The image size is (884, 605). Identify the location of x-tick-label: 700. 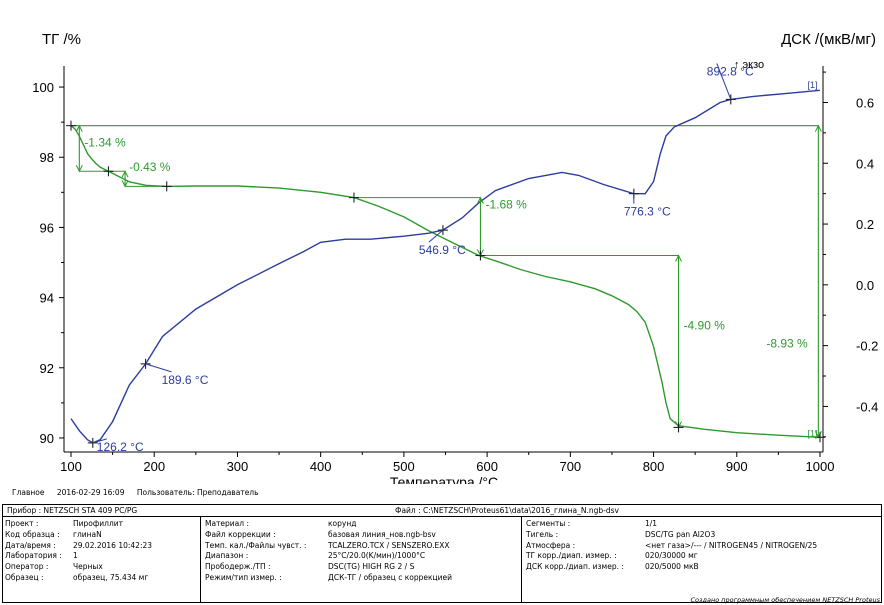
(570, 466).